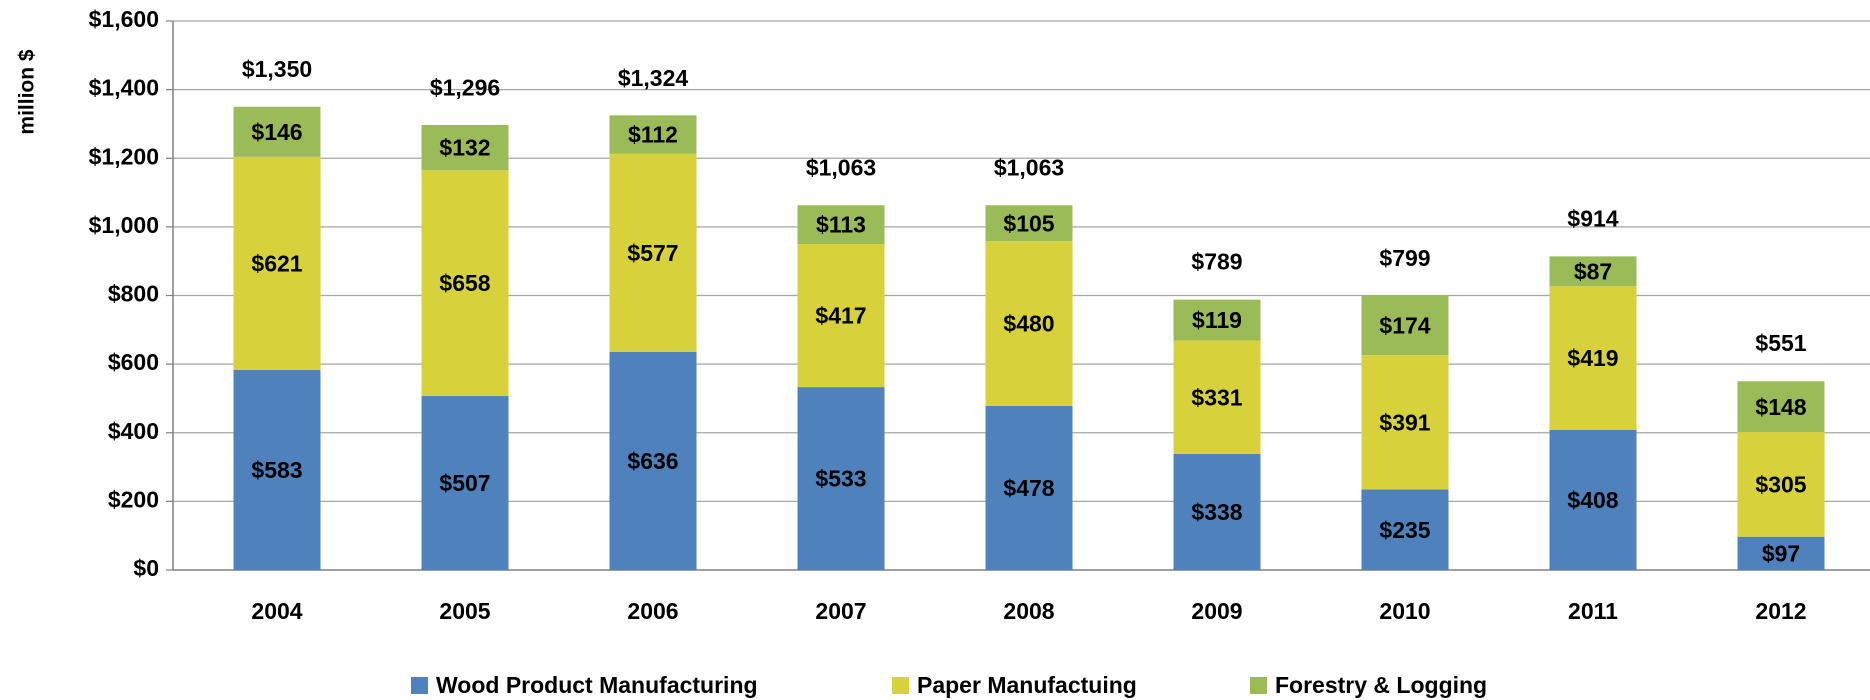 This screenshot has height=700, width=1870. Describe the element at coordinates (653, 78) in the screenshot. I see `total-label: $1,324` at that location.